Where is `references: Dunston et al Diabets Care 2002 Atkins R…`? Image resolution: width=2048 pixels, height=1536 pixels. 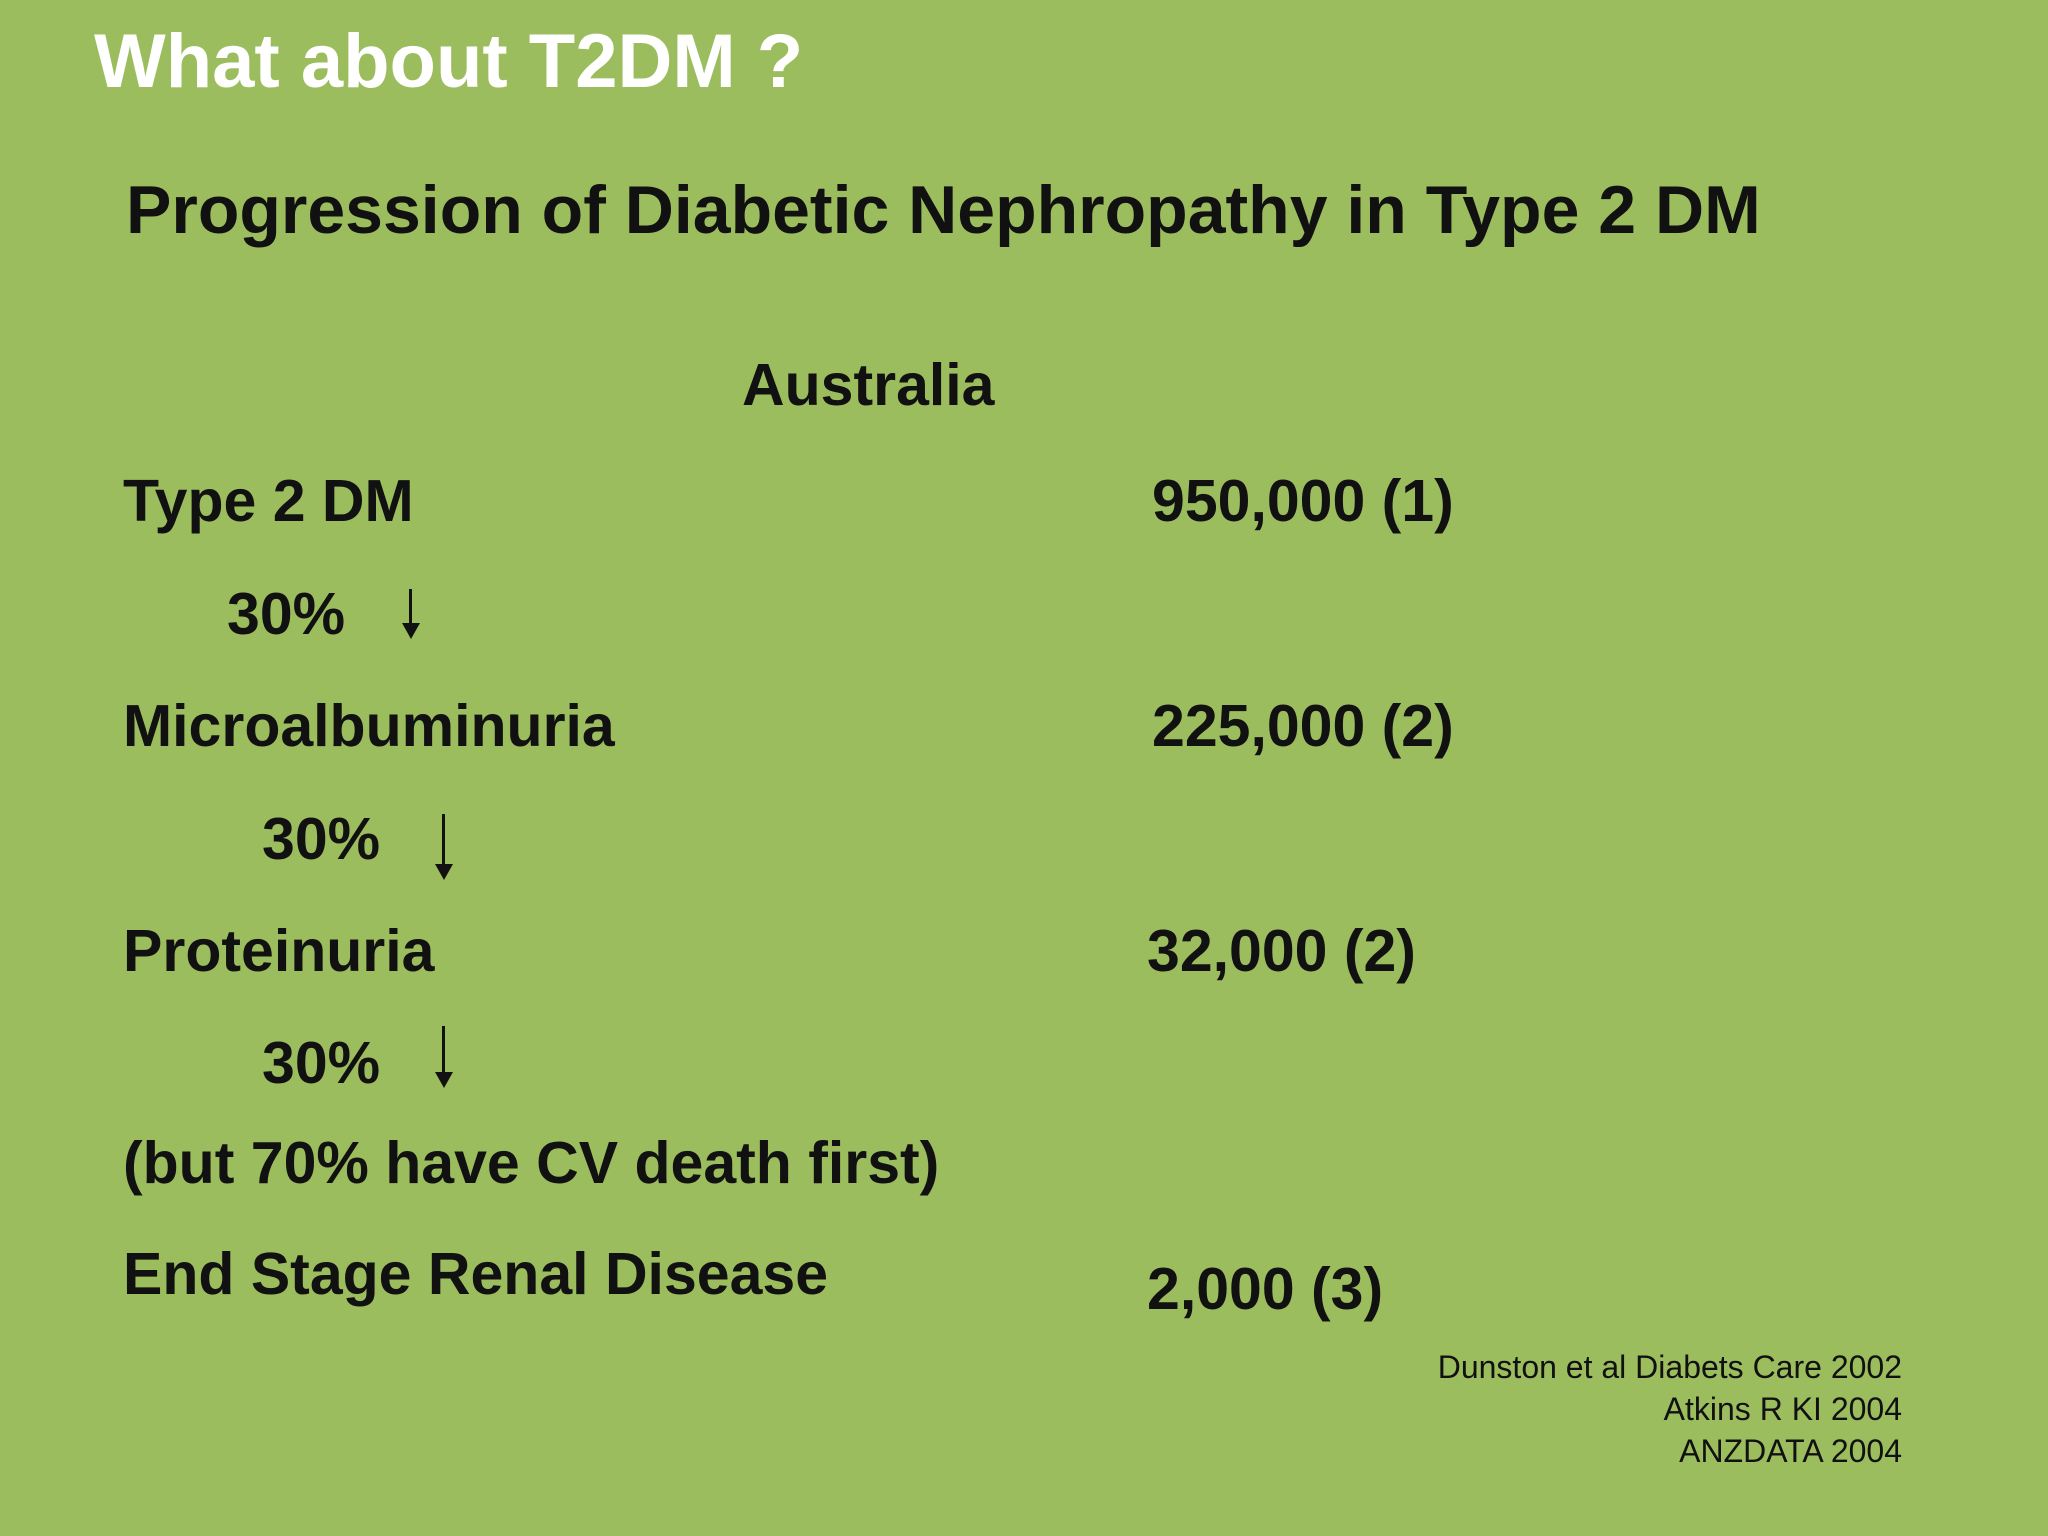 references: Dunston et al Diabets Care 2002 Atkins R… is located at coordinates (1670, 1409).